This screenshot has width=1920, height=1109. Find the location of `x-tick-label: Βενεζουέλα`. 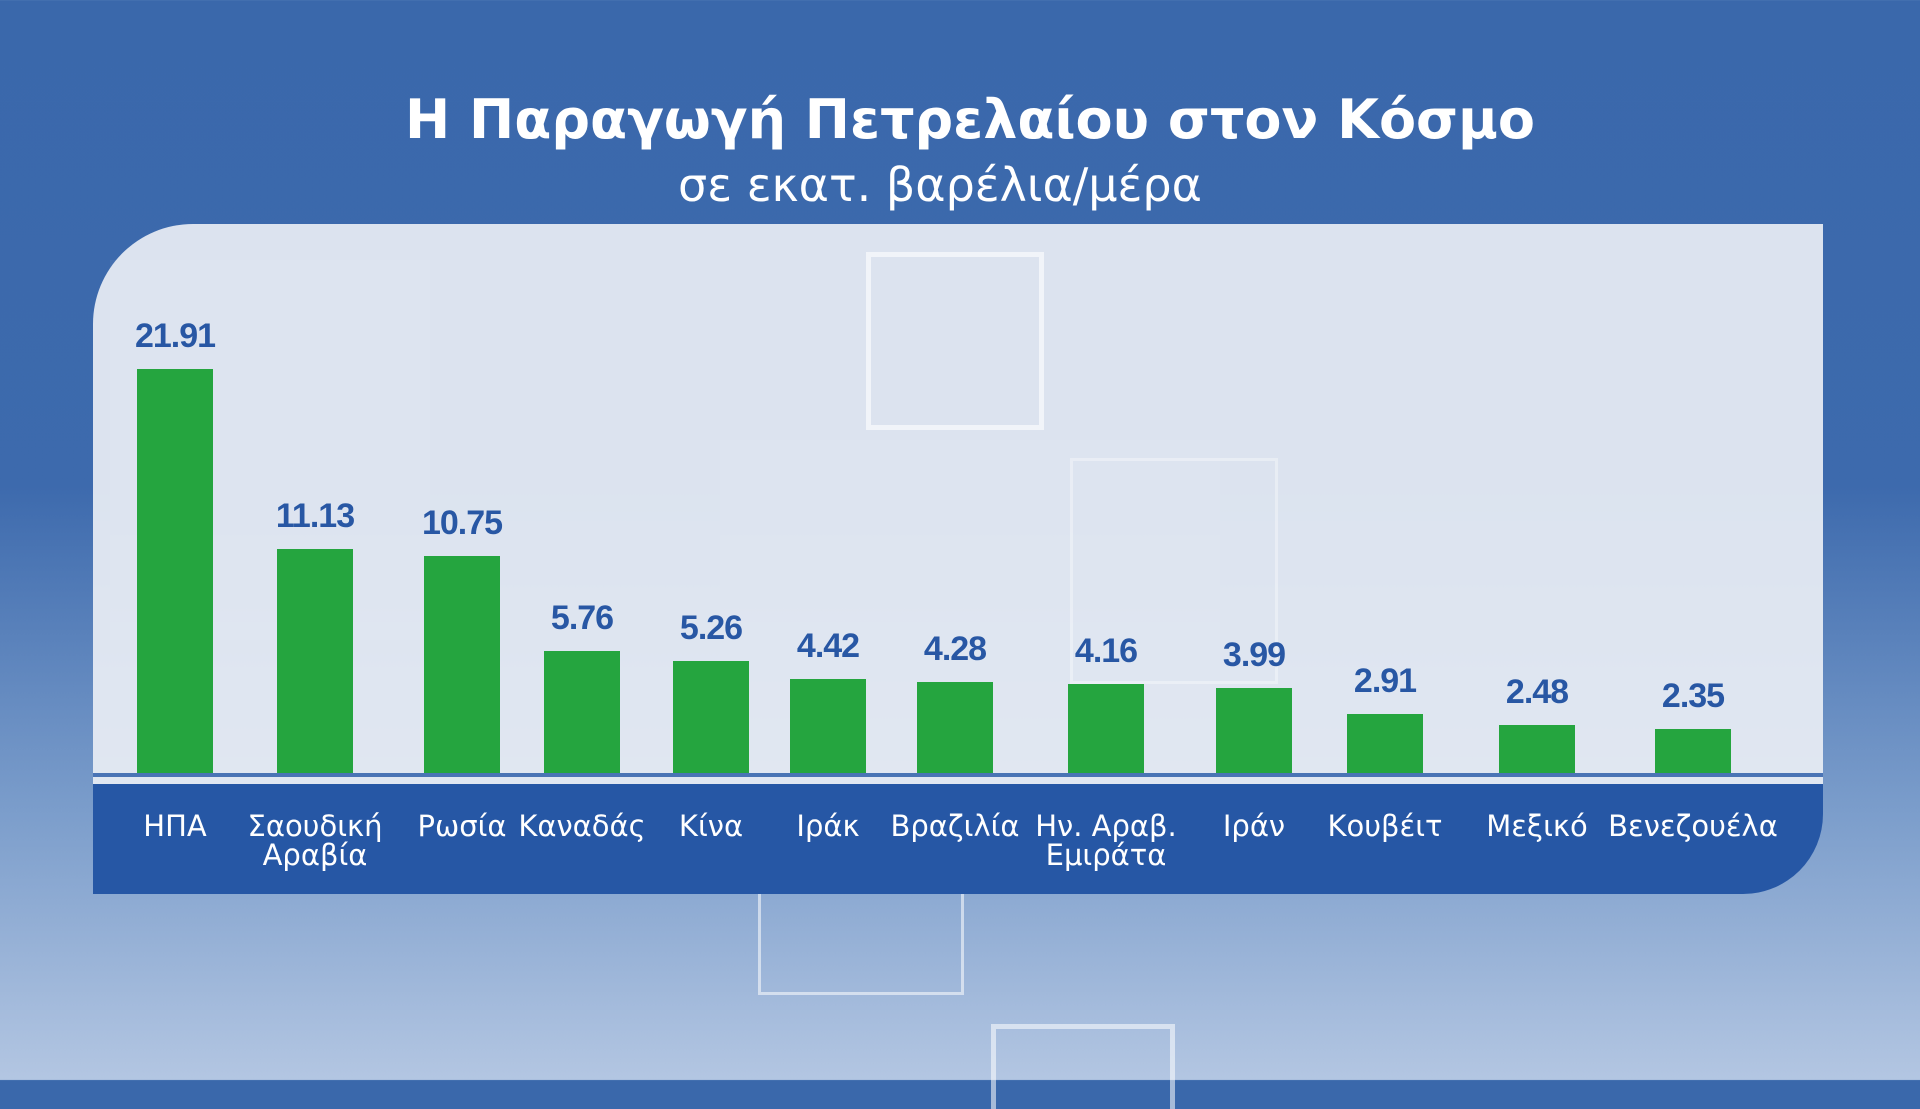

x-tick-label: Βενεζουέλα is located at coordinates (1693, 826).